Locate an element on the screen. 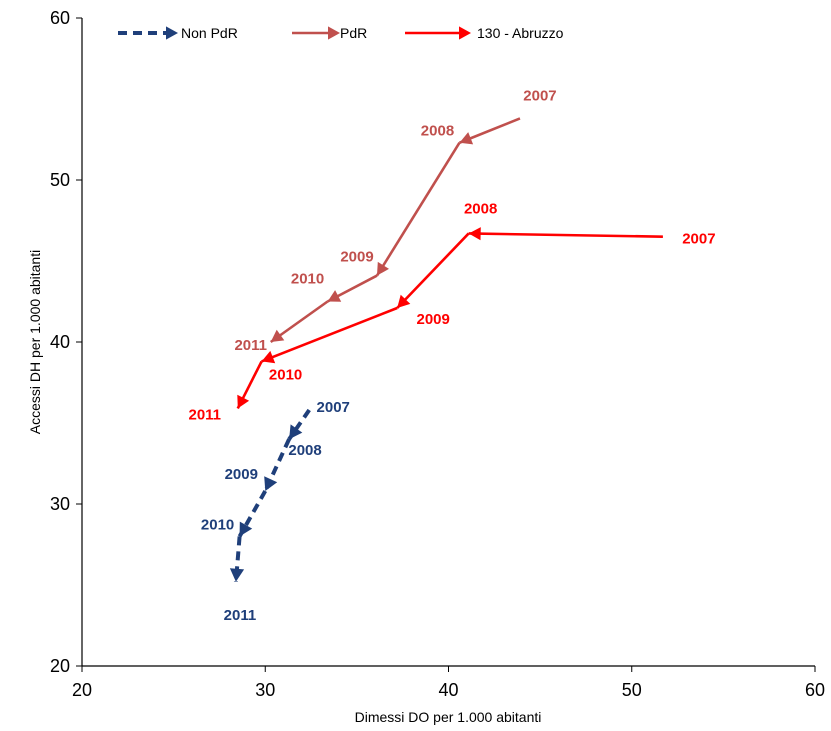  y-axis-label: Accessi DH per 1.000 abitanti is located at coordinates (35, 342).